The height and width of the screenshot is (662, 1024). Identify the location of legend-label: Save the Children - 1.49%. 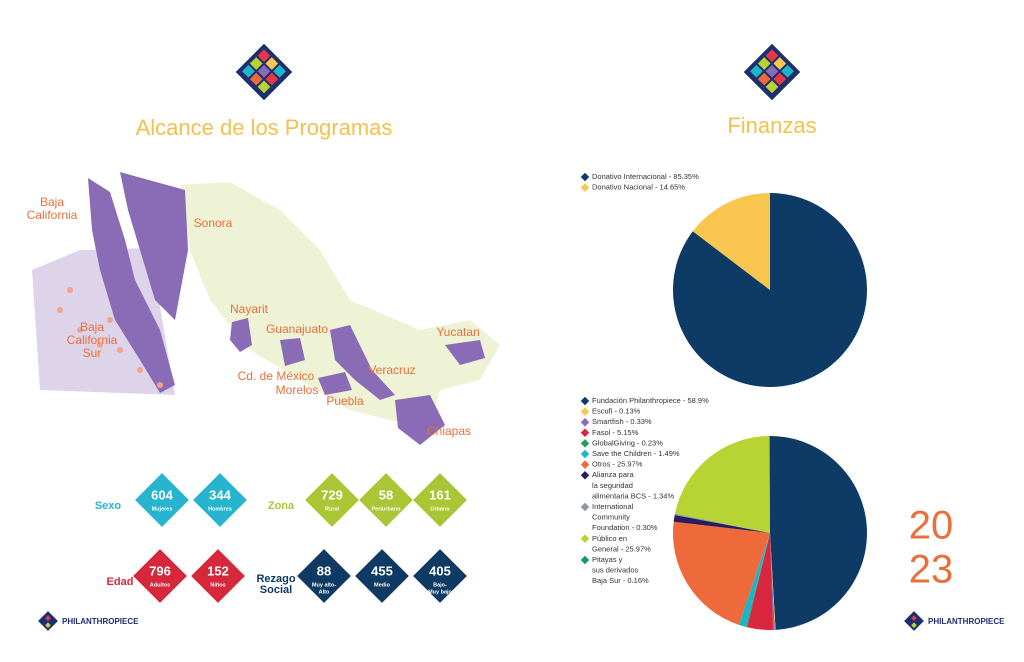
(636, 453).